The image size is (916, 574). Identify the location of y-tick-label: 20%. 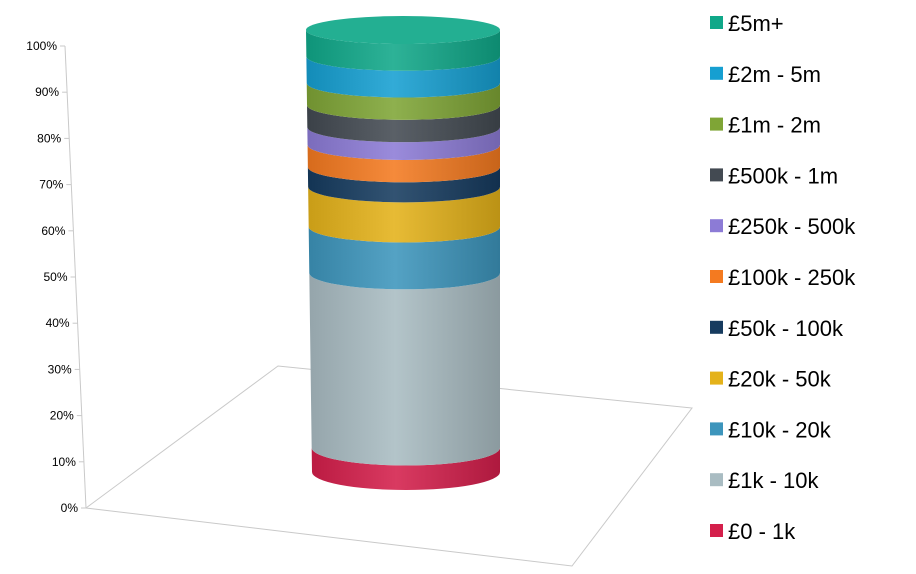
(62, 416).